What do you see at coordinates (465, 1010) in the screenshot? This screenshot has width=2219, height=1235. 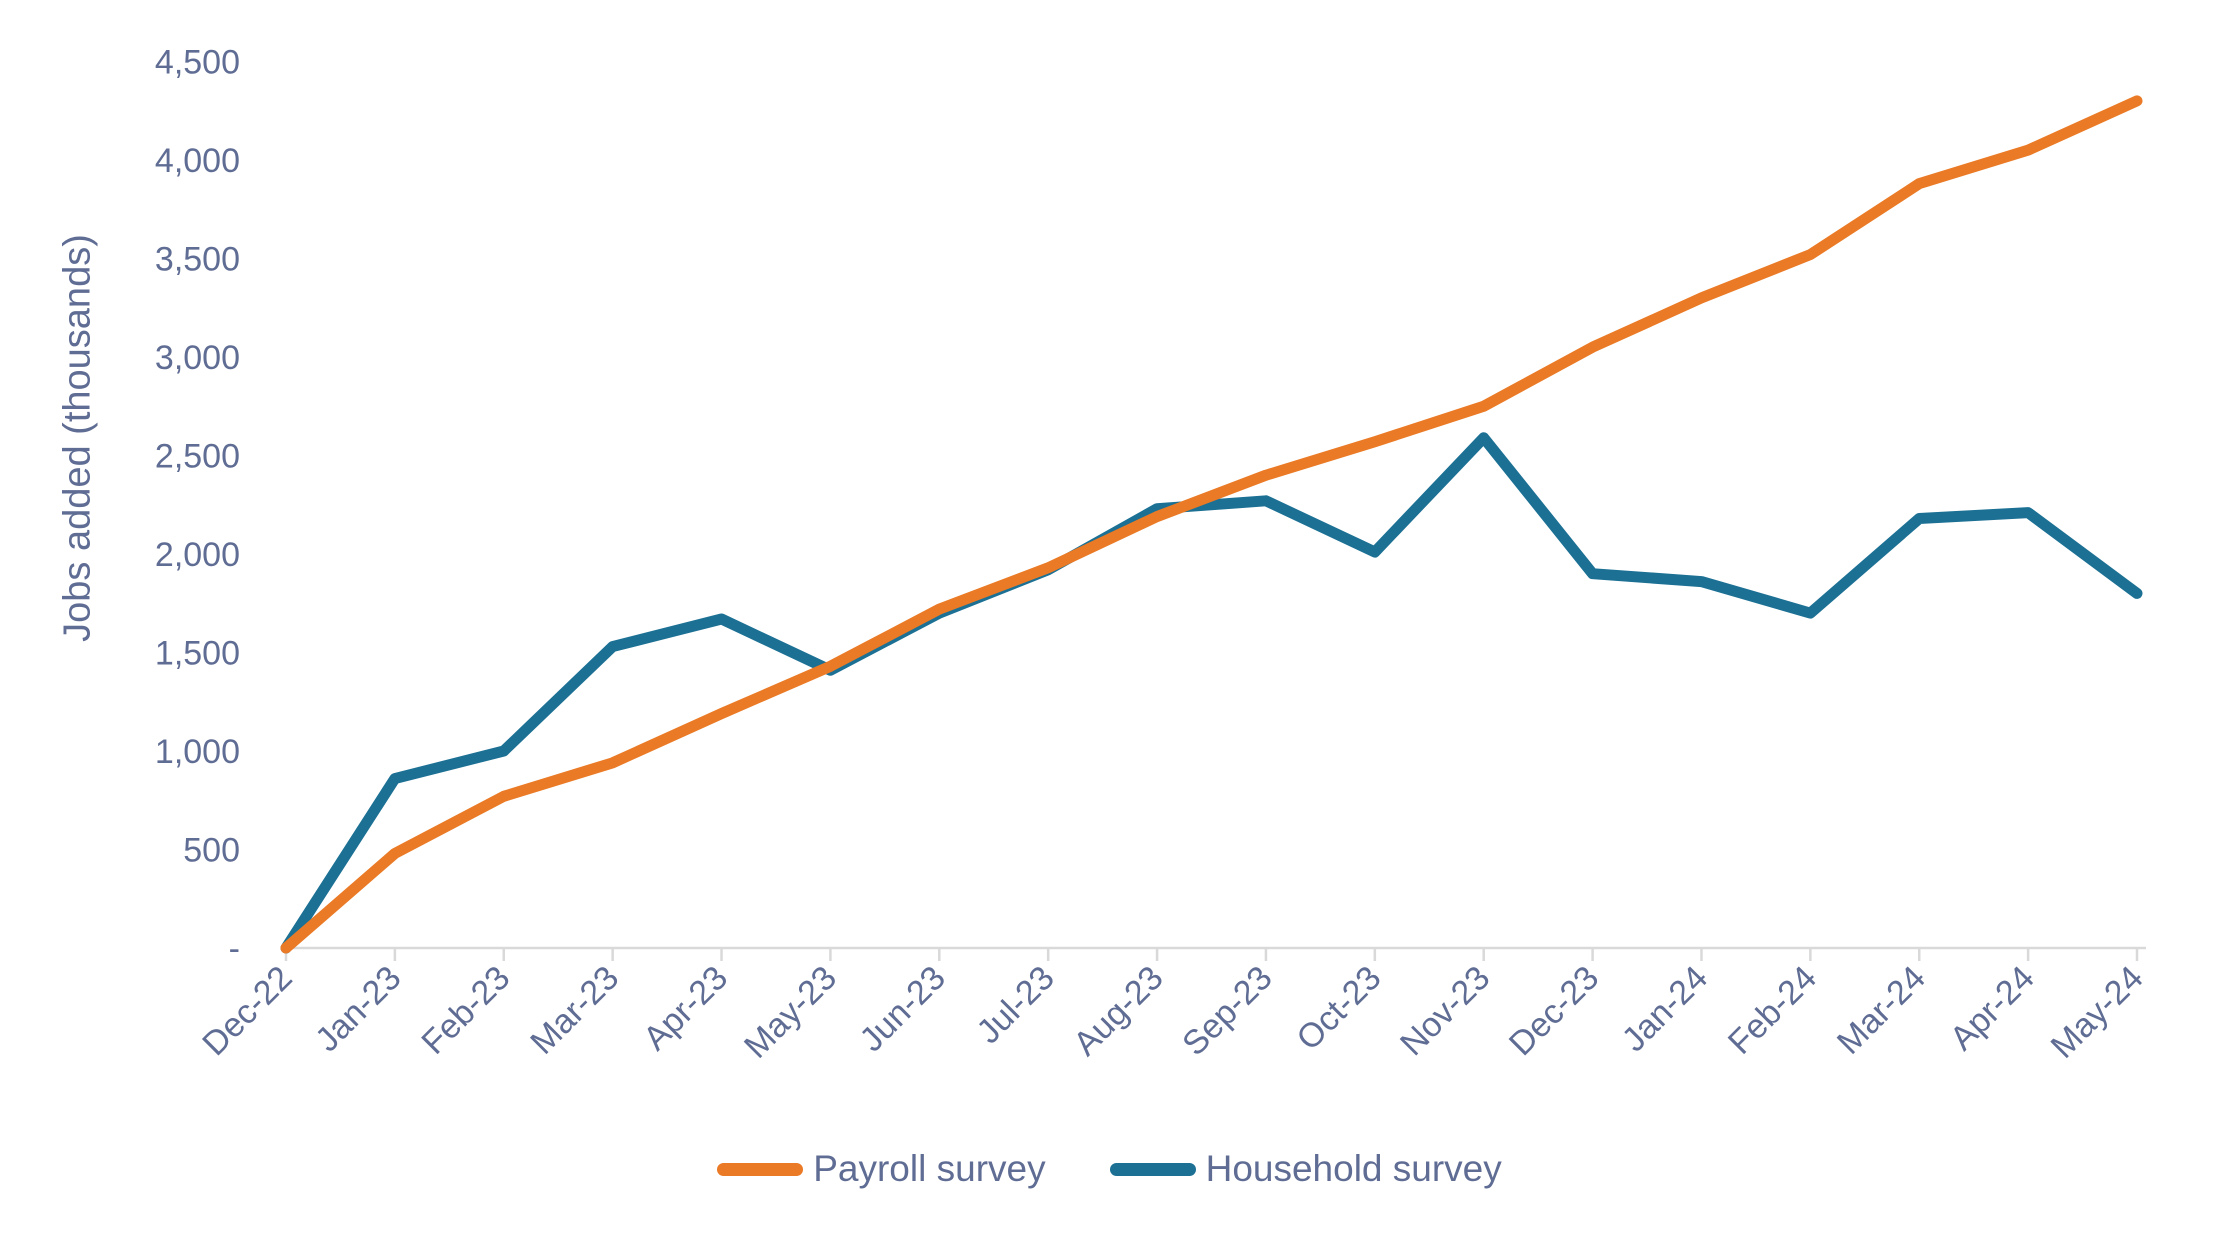 I see `x-tick-label: Feb-23` at bounding box center [465, 1010].